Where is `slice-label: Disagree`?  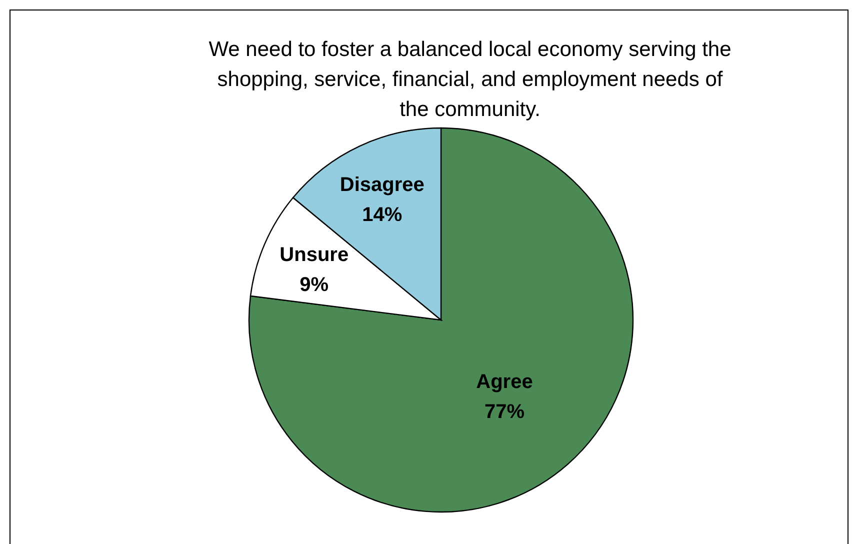
slice-label: Disagree is located at coordinates (382, 185).